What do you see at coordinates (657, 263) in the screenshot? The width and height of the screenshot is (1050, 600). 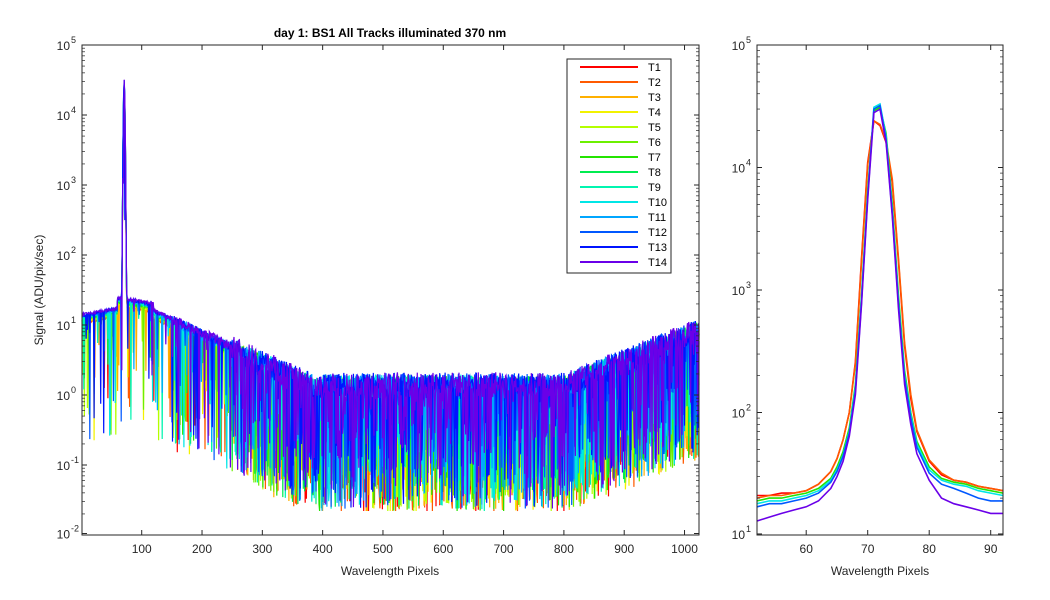 I see `legend-label-t14: T14` at bounding box center [657, 263].